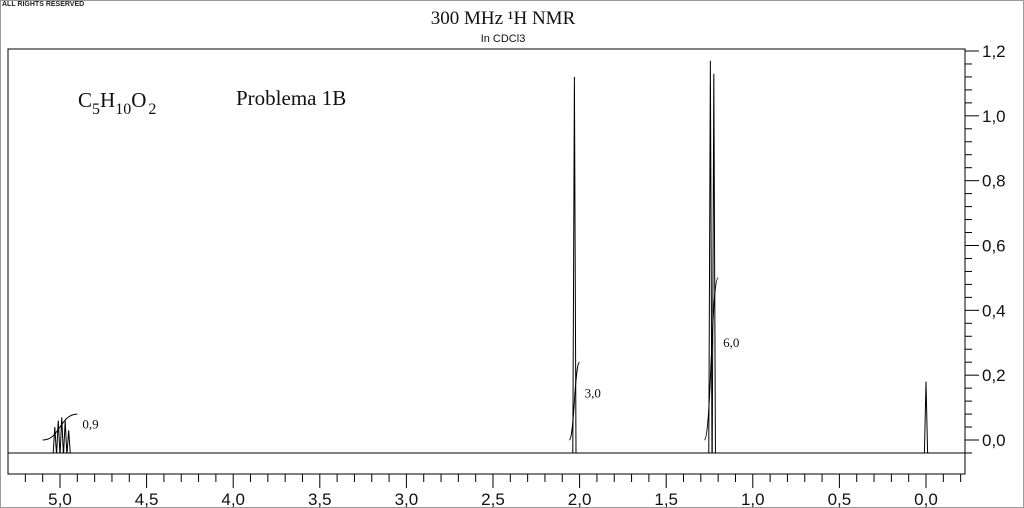  What do you see at coordinates (994, 375) in the screenshot?
I see `y-tick-label: 0,2` at bounding box center [994, 375].